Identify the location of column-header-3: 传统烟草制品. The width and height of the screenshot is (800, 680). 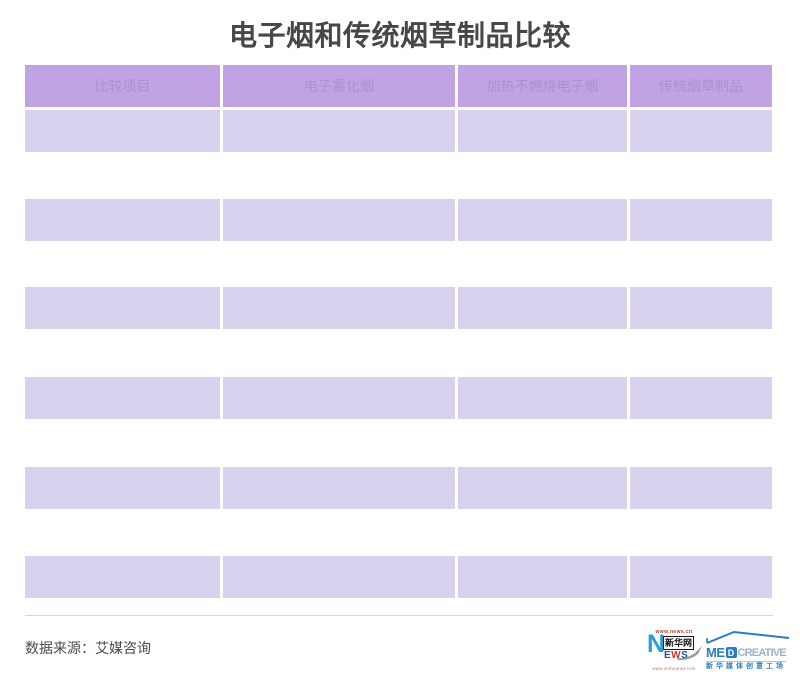
(701, 86).